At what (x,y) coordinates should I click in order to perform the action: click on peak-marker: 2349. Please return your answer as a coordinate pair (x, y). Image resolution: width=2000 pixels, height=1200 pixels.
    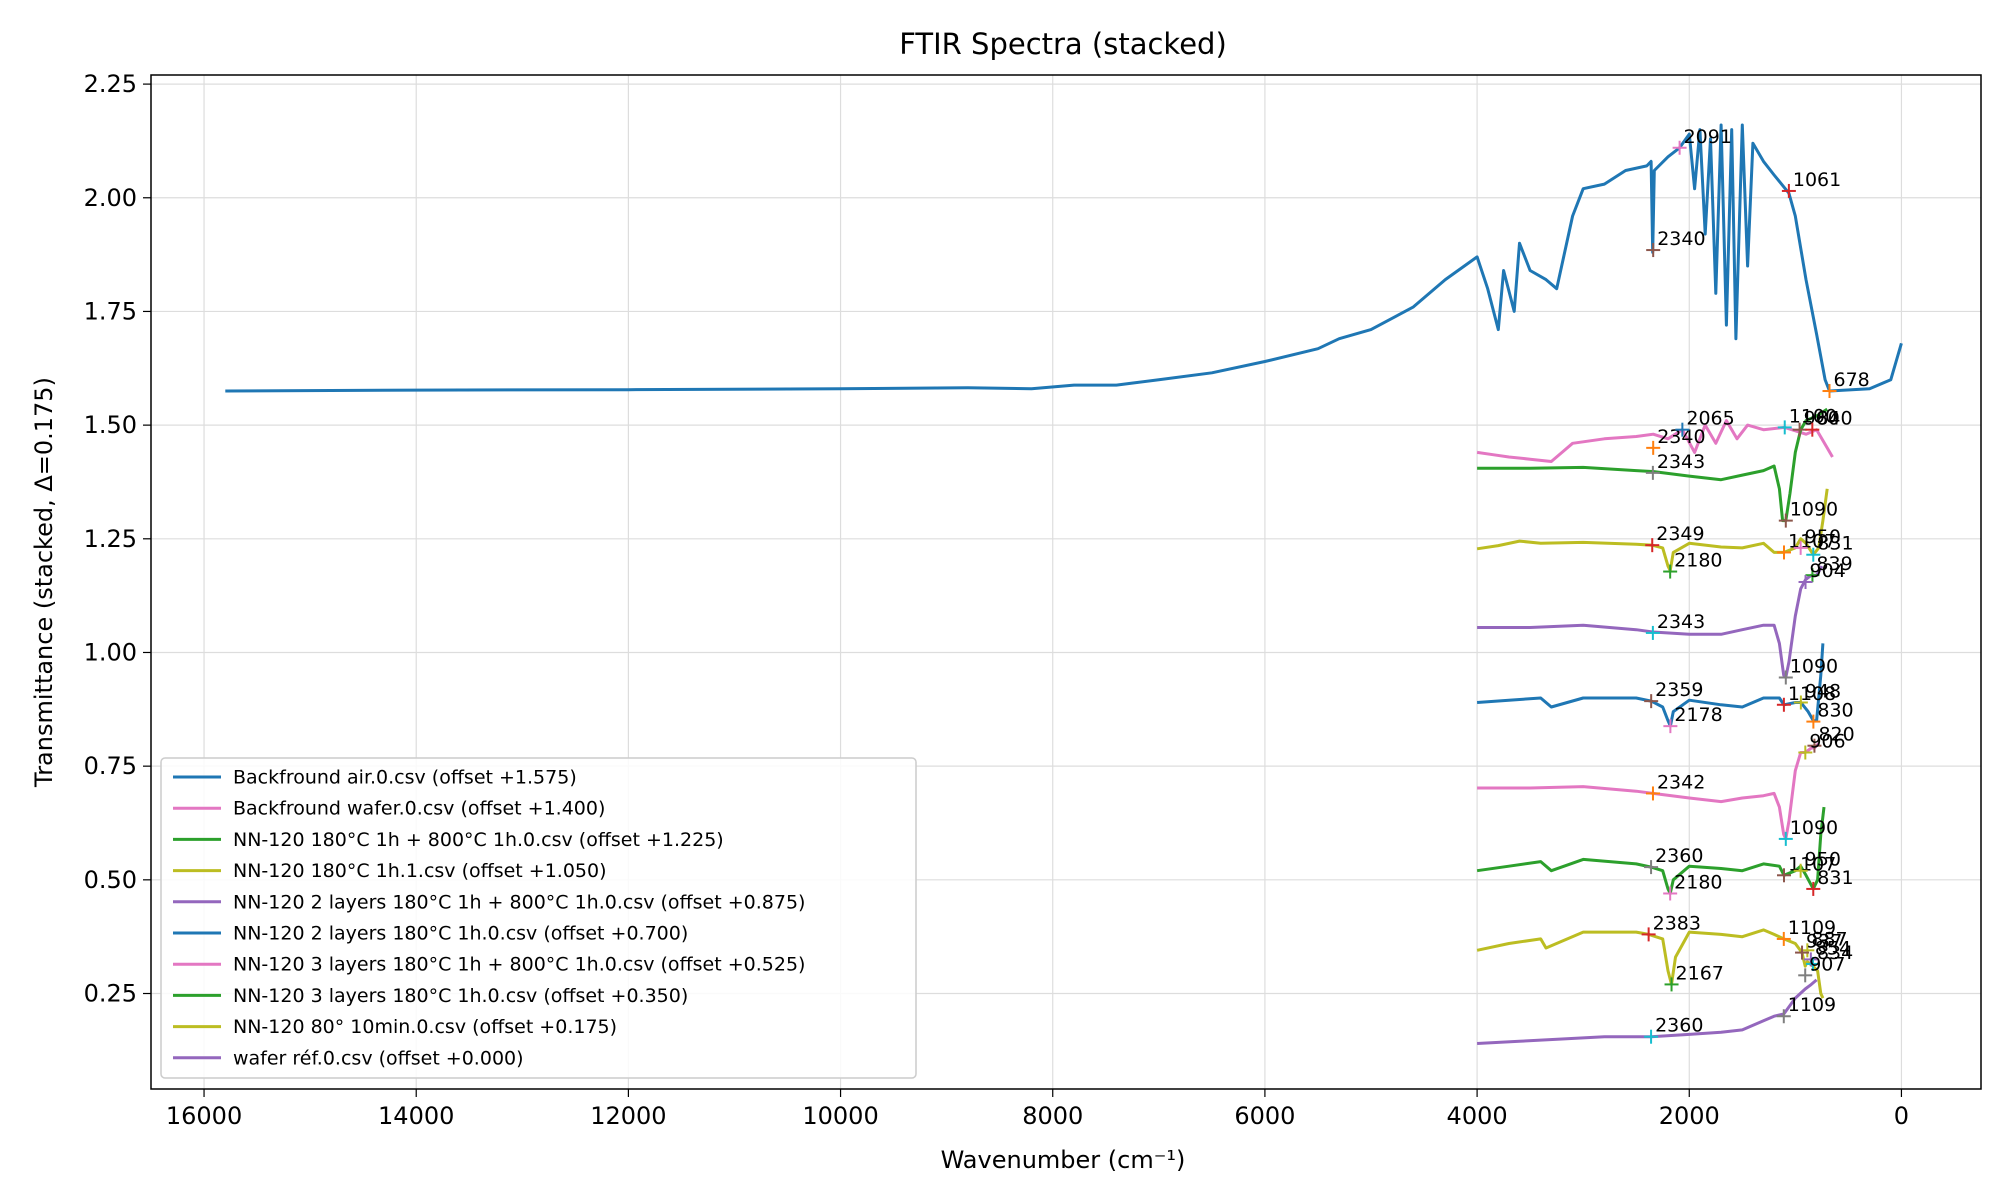
    Looking at the image, I should click on (1675, 538).